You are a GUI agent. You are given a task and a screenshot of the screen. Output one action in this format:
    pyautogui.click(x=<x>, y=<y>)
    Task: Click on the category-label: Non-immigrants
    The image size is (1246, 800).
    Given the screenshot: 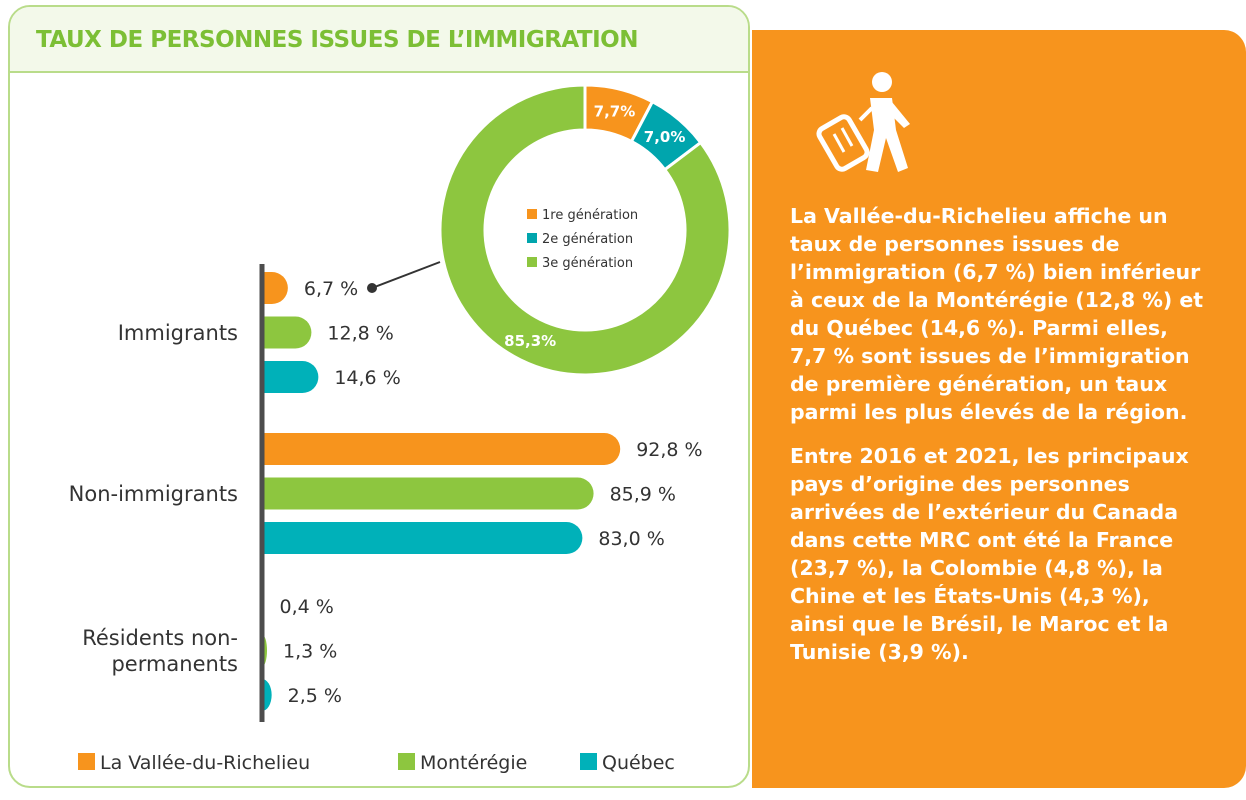 What is the action you would take?
    pyautogui.click(x=153, y=493)
    